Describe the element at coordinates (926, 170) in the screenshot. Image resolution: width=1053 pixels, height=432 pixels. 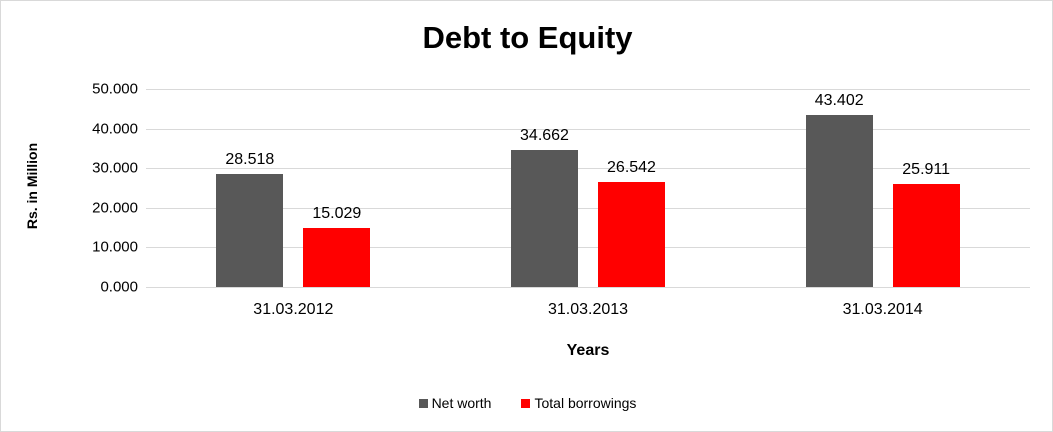
I see `bar-value-label: 25.911` at that location.